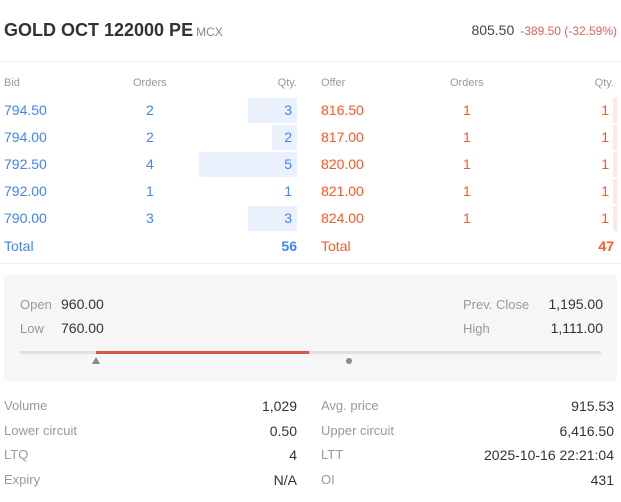 This screenshot has height=502, width=621. What do you see at coordinates (26, 405) in the screenshot?
I see `stat-label: Volume` at bounding box center [26, 405].